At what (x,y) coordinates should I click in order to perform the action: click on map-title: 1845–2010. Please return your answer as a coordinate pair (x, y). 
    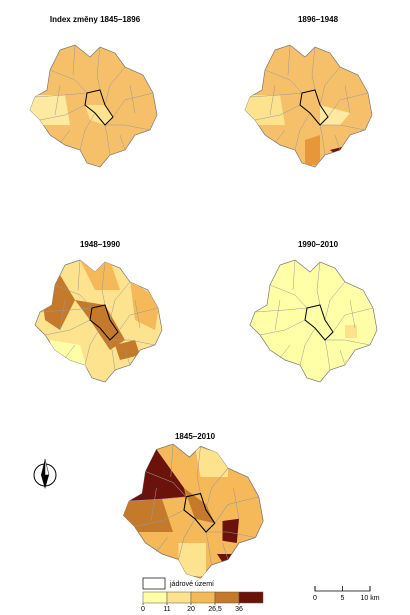
    Looking at the image, I should click on (195, 436).